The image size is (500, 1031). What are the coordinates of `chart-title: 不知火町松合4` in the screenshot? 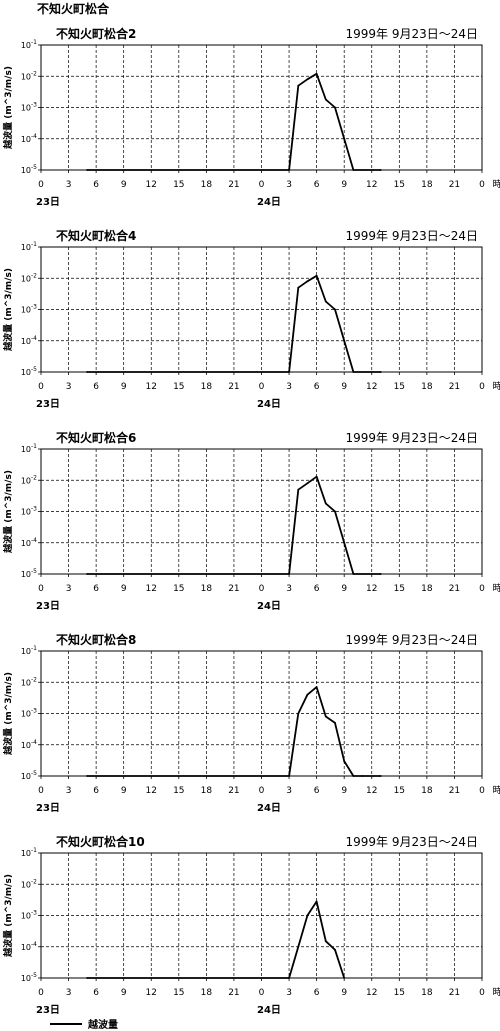 It's located at (96, 235).